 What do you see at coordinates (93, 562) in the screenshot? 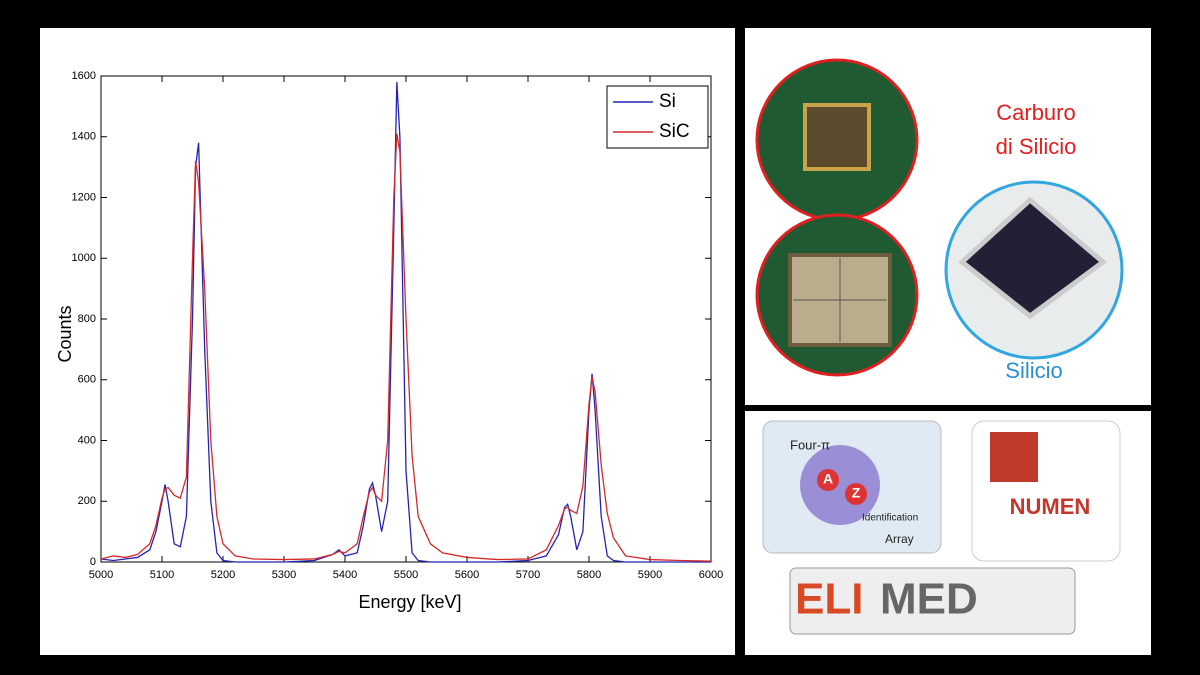
I see `y-tick-label: 0` at bounding box center [93, 562].